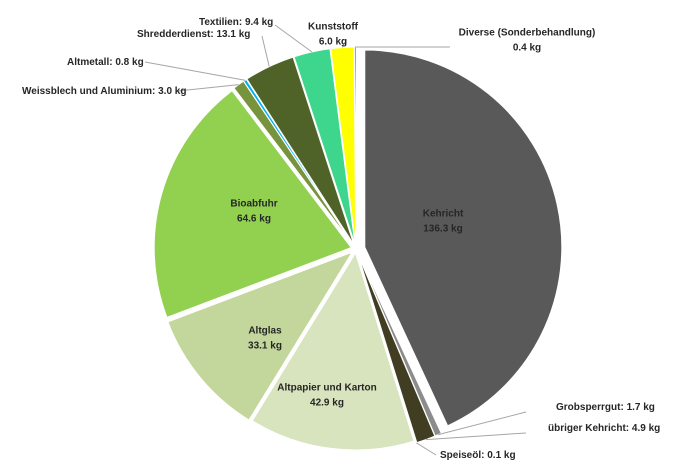 Image resolution: width=676 pixels, height=471 pixels. Describe the element at coordinates (326, 388) in the screenshot. I see `category-label: Altpapier und Karton` at that location.